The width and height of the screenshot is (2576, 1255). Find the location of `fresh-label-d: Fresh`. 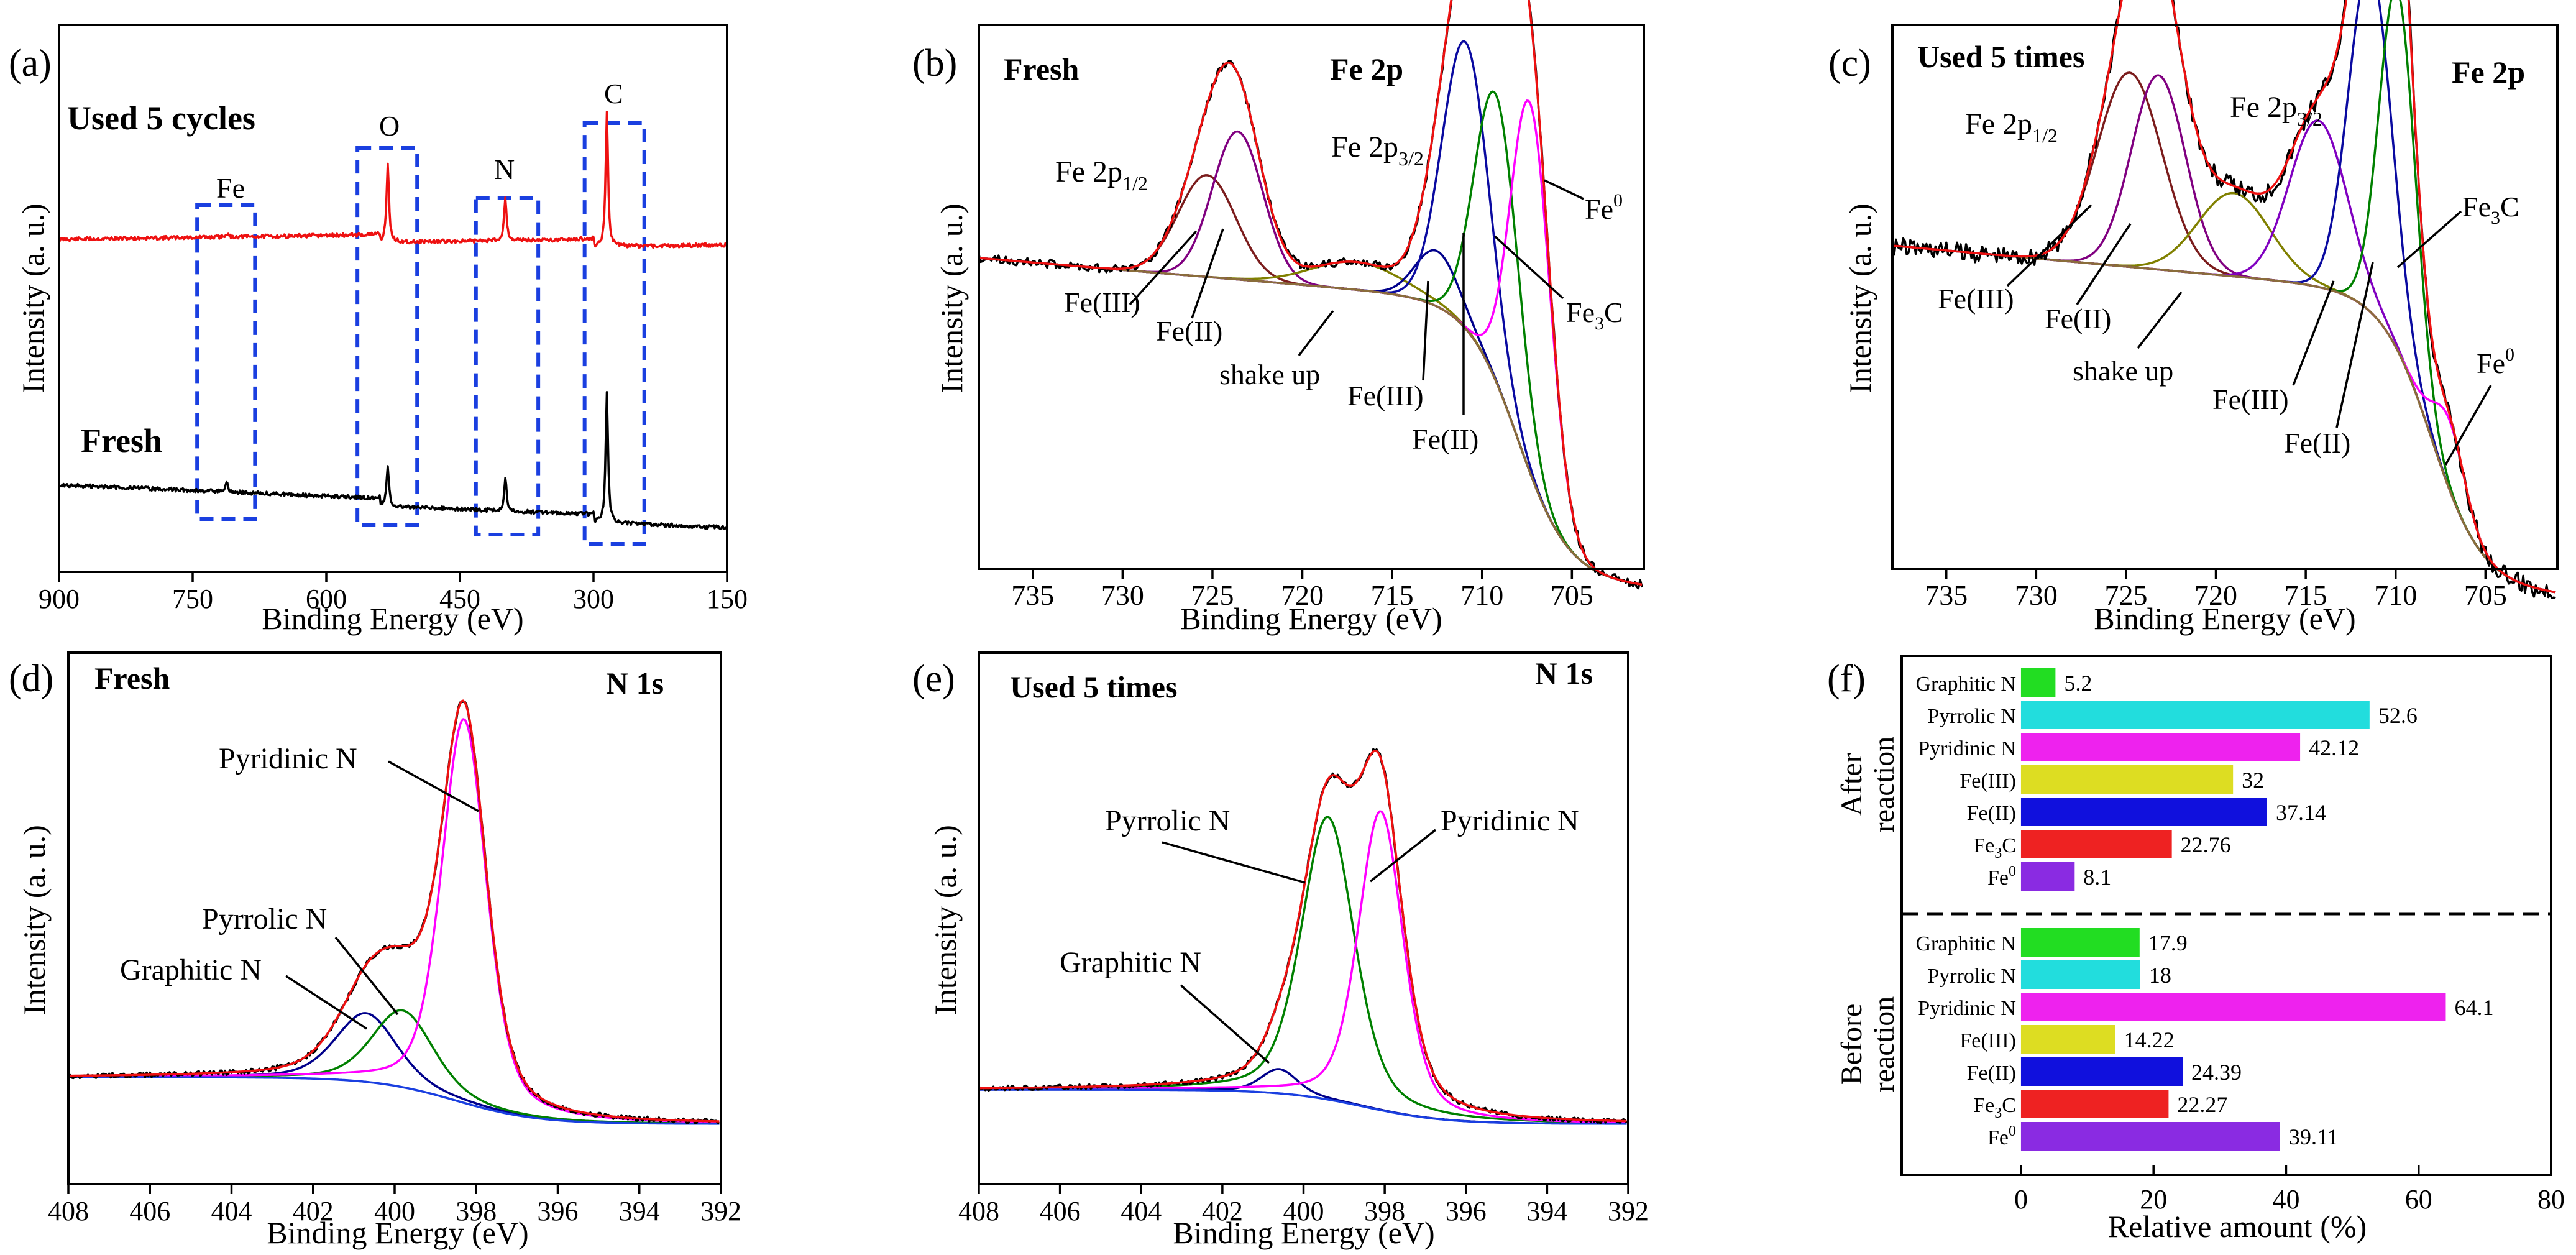

fresh-label-d: Fresh is located at coordinates (132, 678).